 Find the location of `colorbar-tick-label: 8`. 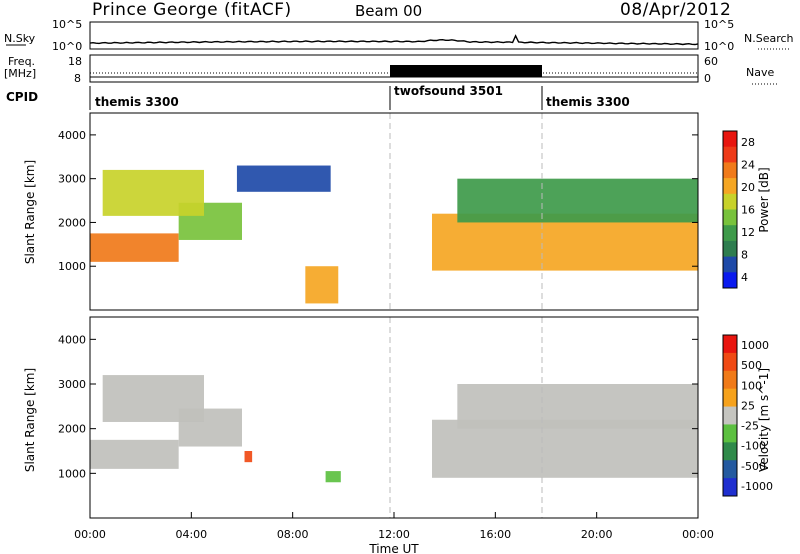

colorbar-tick-label: 8 is located at coordinates (744, 254).